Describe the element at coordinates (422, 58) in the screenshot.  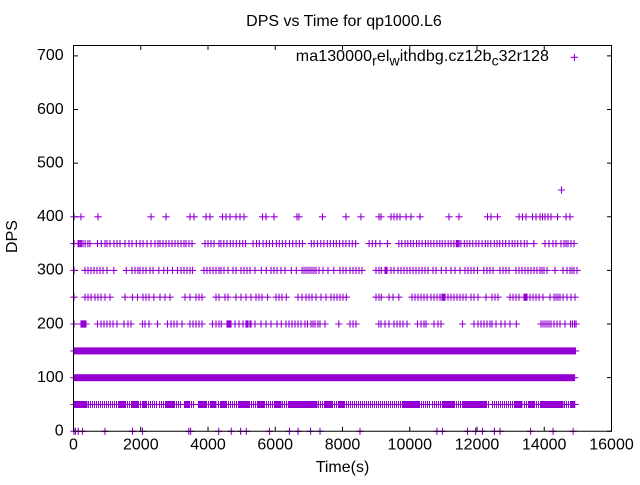
I see `svg-text:ma130000relwithdbg.cz12bc32r12: ma130000relwithdbg.cz12bc32r128` at that location.